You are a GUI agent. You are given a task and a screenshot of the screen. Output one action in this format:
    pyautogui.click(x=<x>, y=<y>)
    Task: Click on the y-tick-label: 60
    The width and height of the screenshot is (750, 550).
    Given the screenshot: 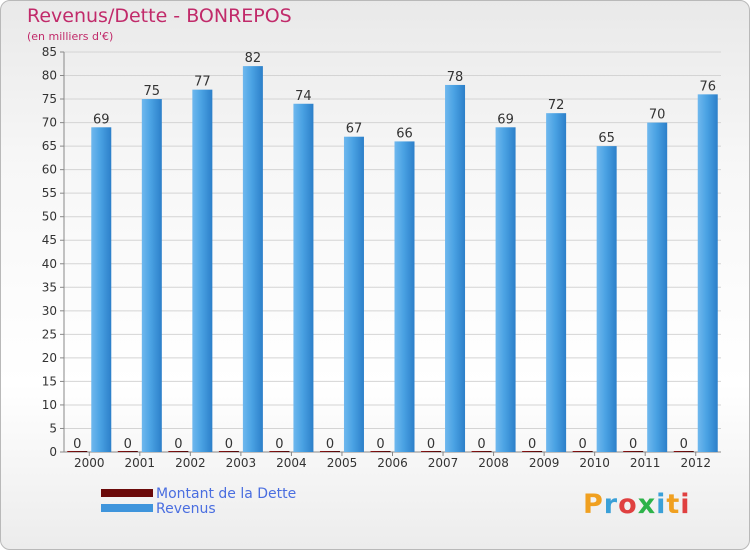 What is the action you would take?
    pyautogui.click(x=49, y=170)
    